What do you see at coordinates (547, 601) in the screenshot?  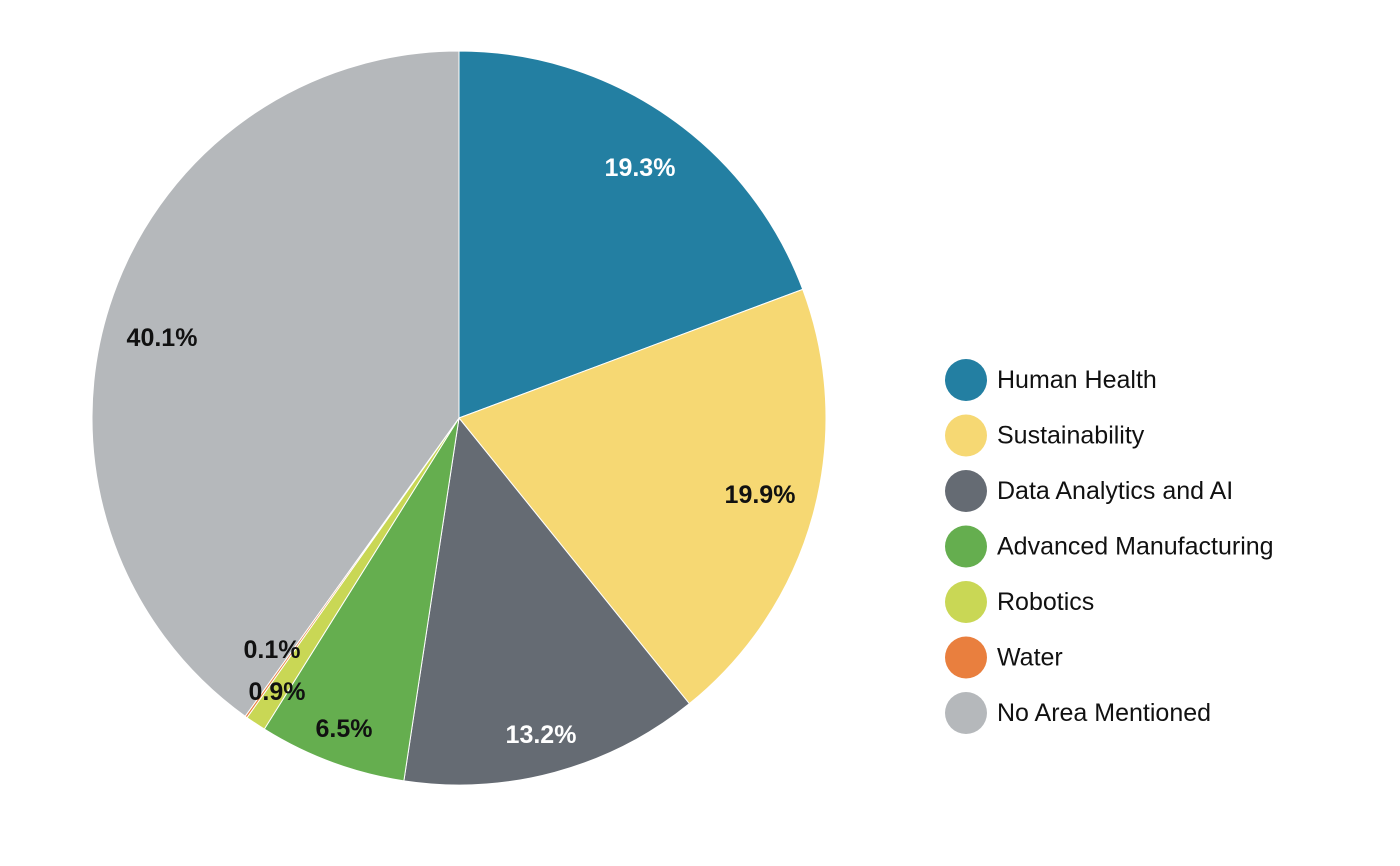 I see `pie-slice-data-analytics-and-ai` at bounding box center [547, 601].